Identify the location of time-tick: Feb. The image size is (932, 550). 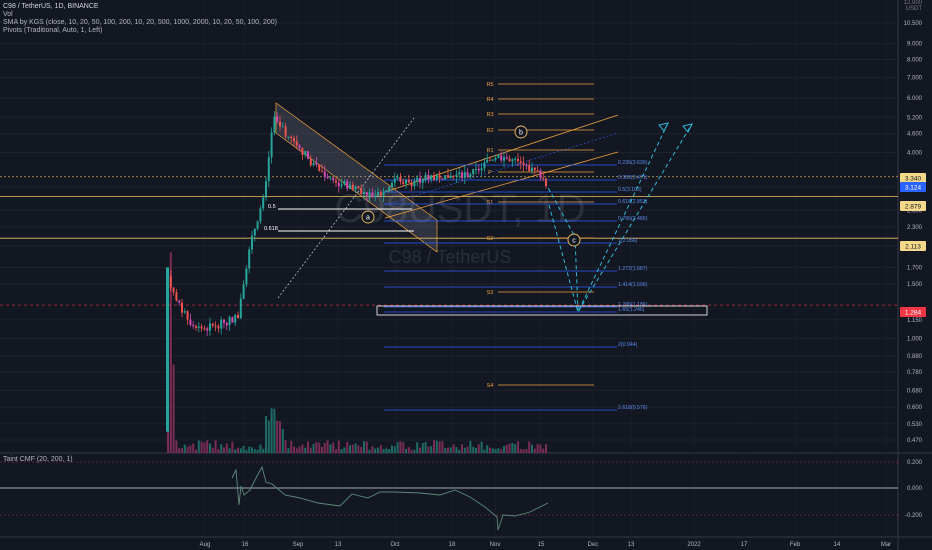
(795, 545).